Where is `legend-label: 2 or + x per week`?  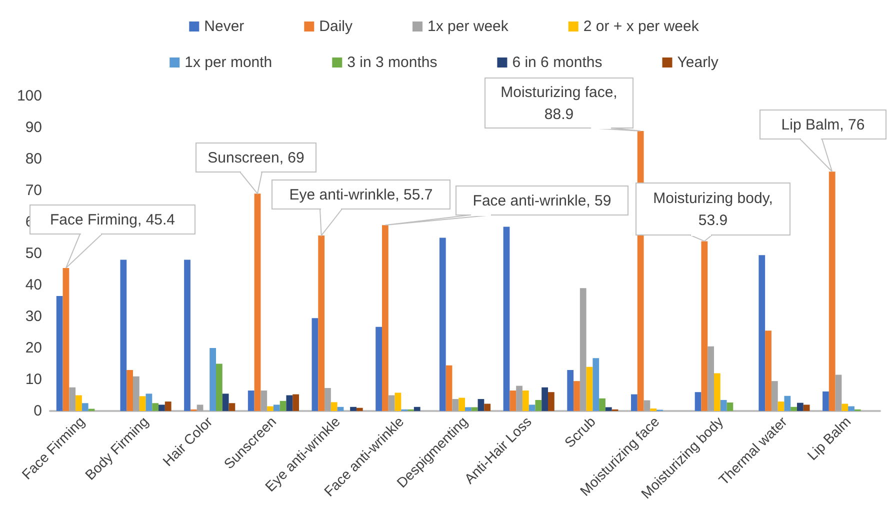
legend-label: 2 or + x per week is located at coordinates (641, 26).